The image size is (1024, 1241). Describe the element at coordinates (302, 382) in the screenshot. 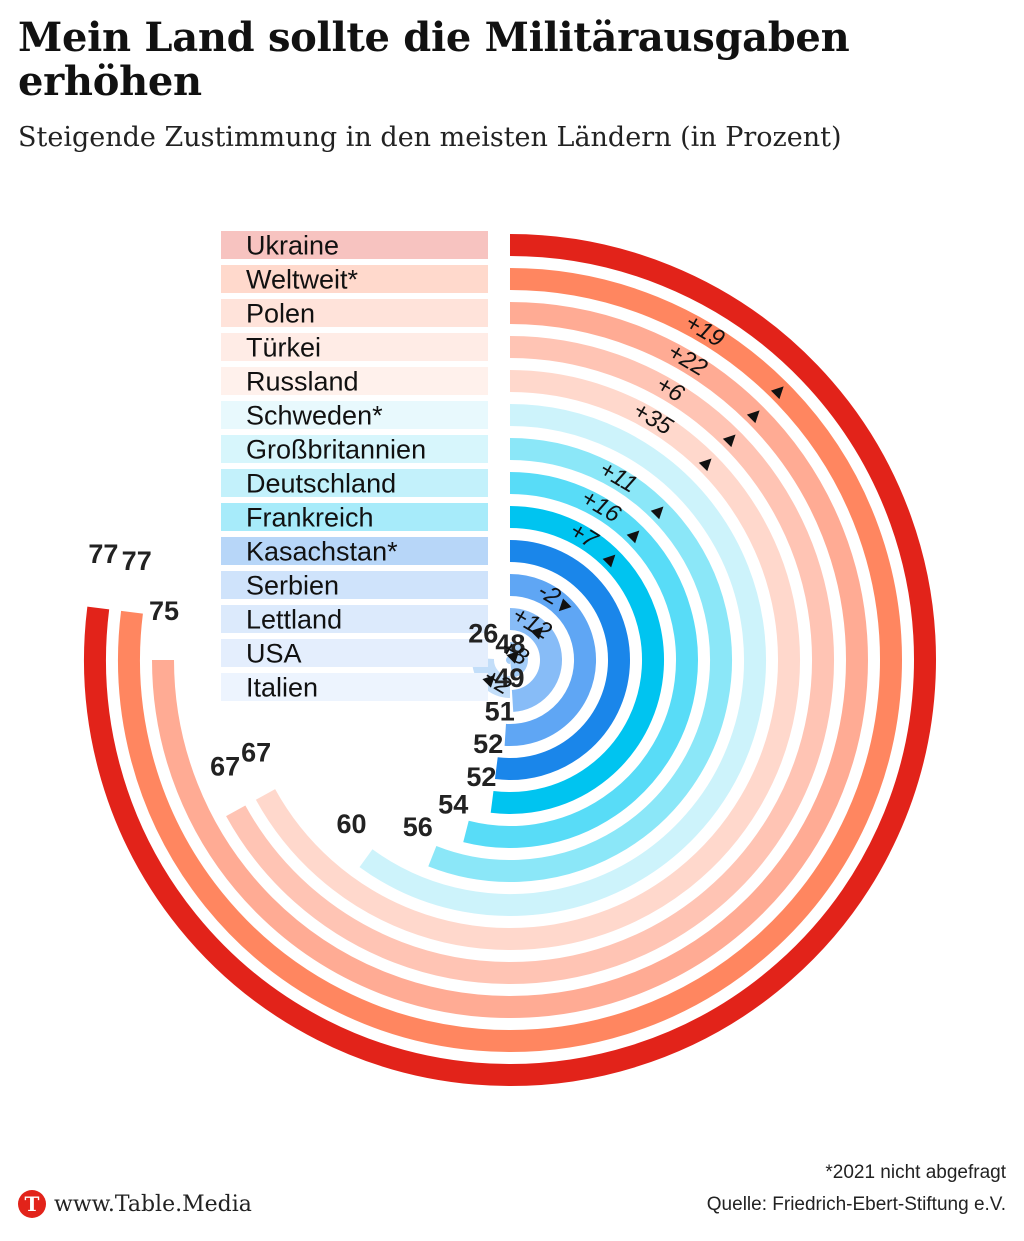

I see `legend-label-russland: Russland` at that location.